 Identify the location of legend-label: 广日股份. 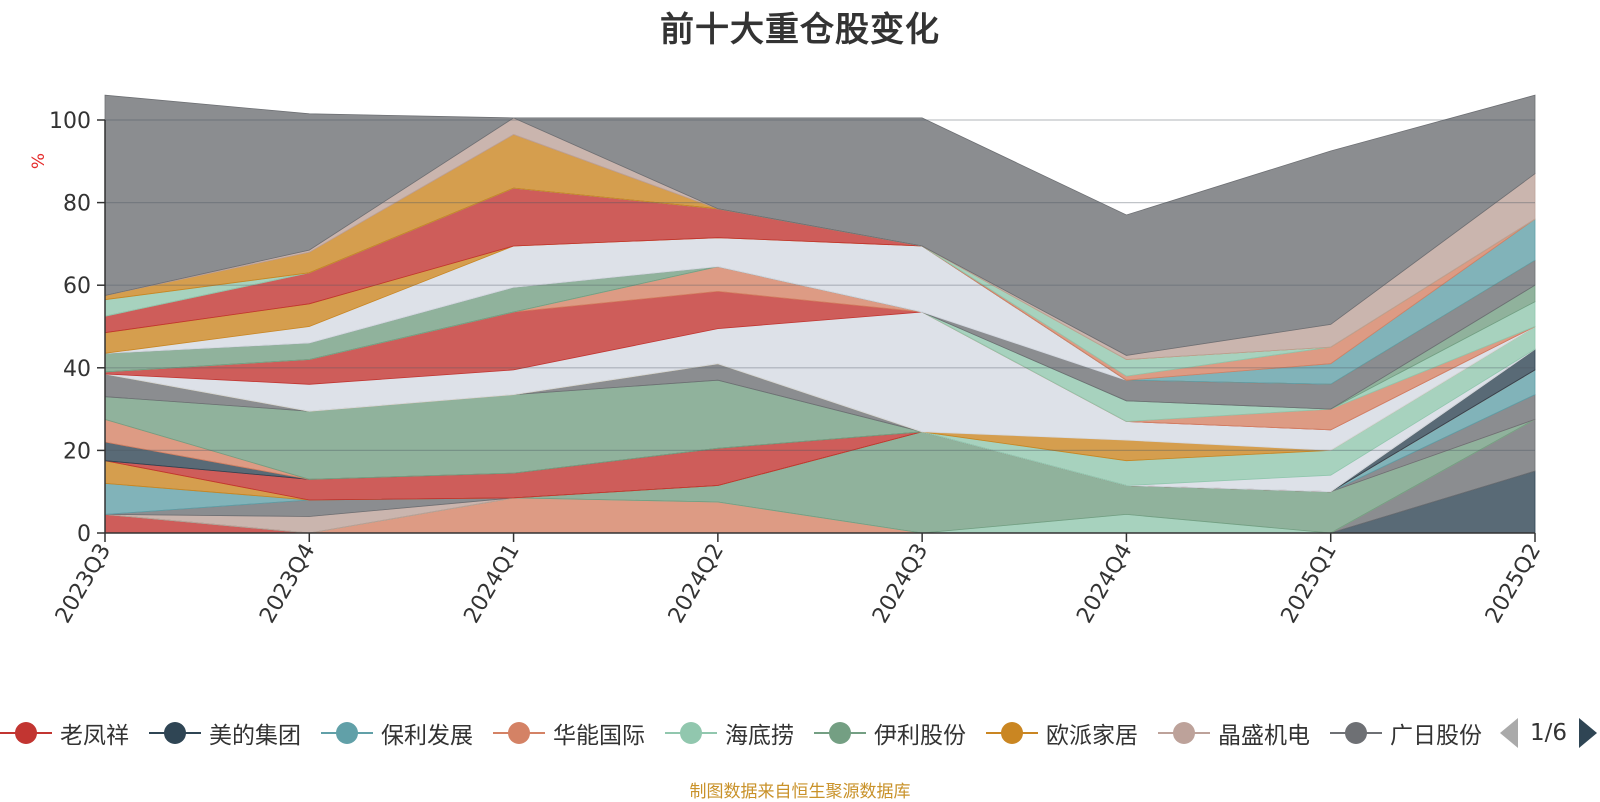
(1436, 736).